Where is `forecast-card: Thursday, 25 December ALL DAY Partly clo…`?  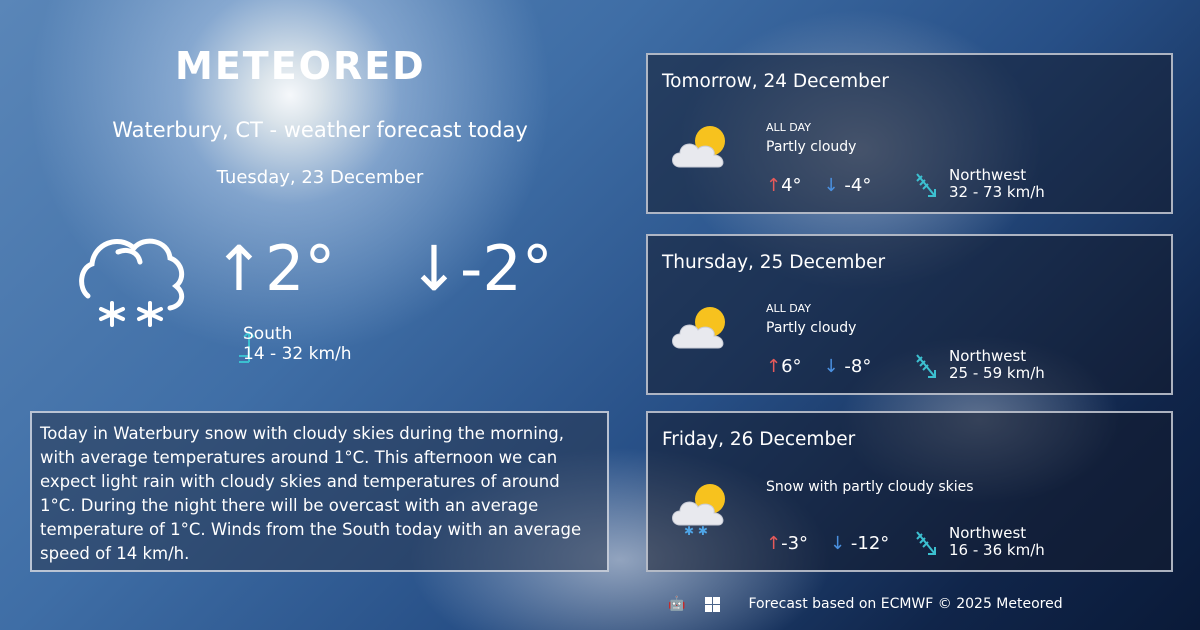 forecast-card: Thursday, 25 December ALL DAY Partly clo… is located at coordinates (909, 314).